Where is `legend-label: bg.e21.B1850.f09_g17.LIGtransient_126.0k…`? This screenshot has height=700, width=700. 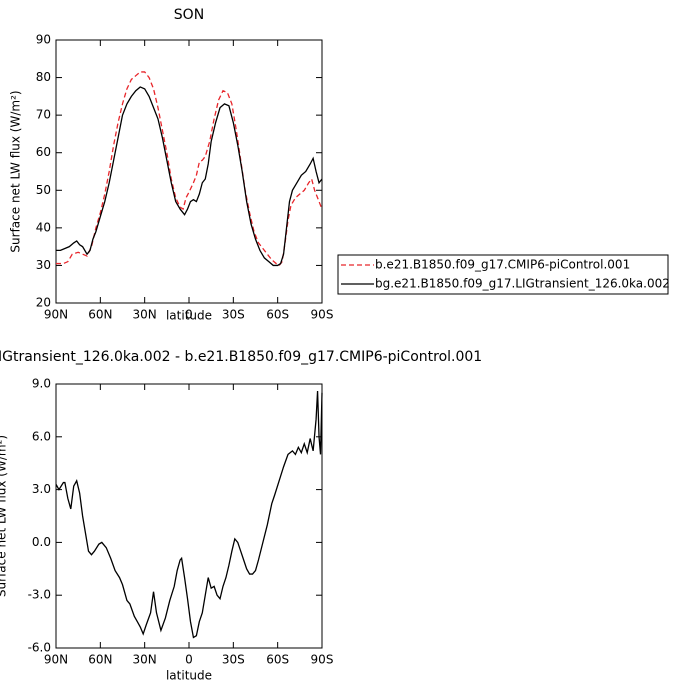 legend-label: bg.e21.B1850.f09_g17.LIGtransient_126.0k… is located at coordinates (522, 284).